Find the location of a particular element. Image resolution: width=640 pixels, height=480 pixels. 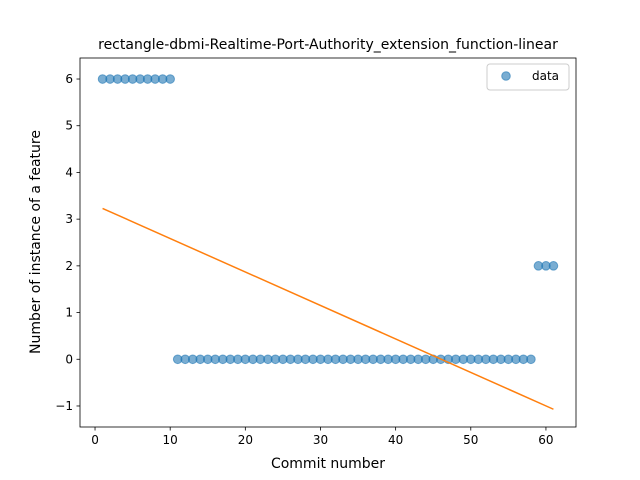

y-tick-label: −1 is located at coordinates (64, 406).